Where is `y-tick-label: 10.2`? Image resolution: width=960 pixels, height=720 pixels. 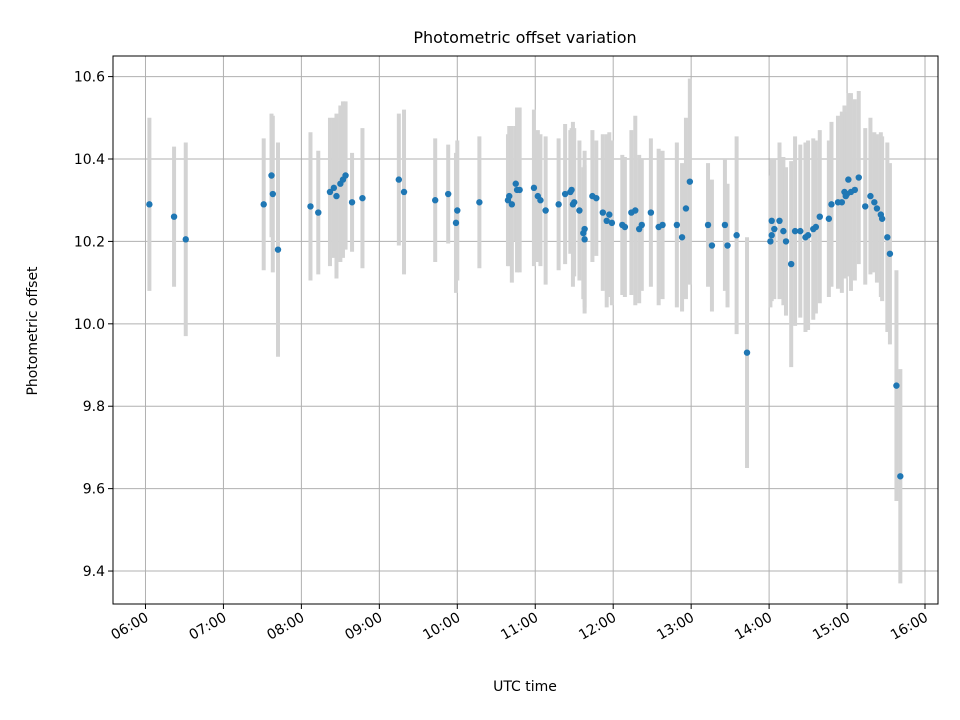 y-tick-label: 10.2 is located at coordinates (89, 242).